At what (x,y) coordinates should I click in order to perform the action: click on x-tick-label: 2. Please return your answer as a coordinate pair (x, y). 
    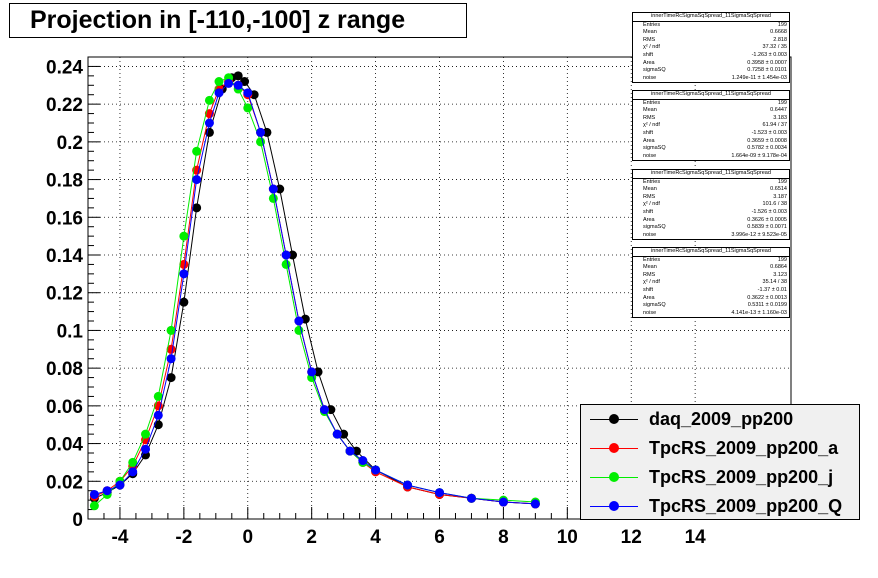
    Looking at the image, I should click on (311, 537).